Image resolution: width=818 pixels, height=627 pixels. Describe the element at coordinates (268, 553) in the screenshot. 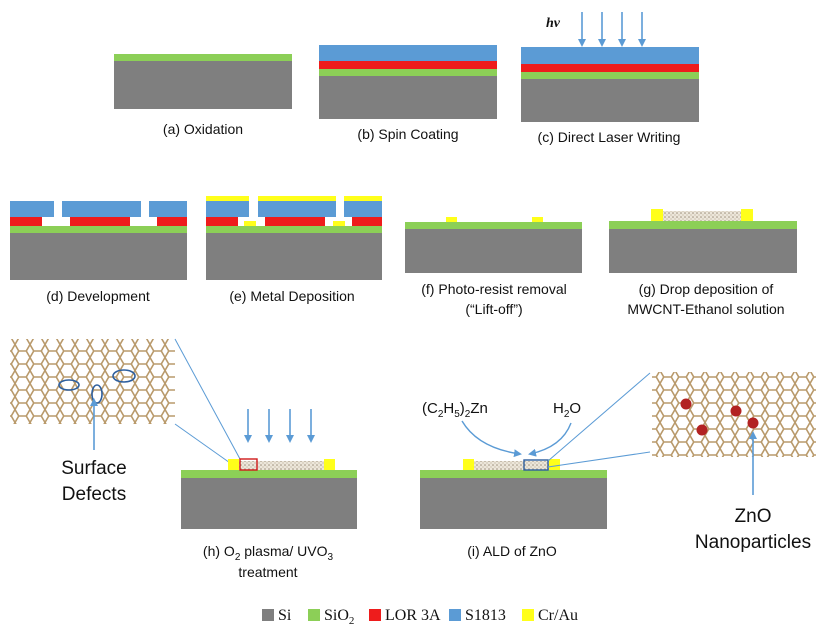

I see `step-h-label: (h) O2 plasma/ UVO3` at that location.